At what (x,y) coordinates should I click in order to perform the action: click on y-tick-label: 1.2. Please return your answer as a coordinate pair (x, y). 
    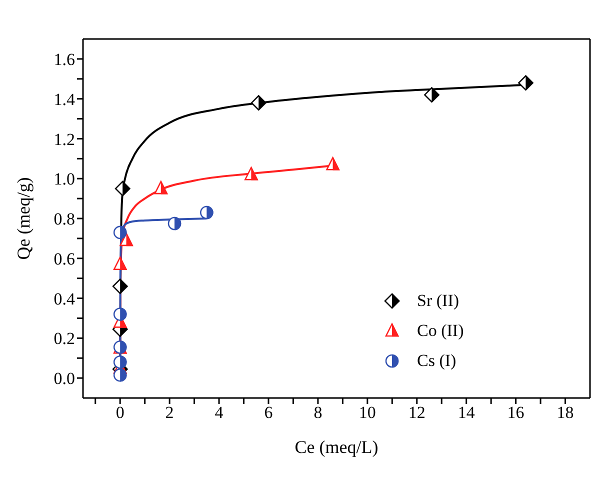
    Looking at the image, I should click on (64, 139).